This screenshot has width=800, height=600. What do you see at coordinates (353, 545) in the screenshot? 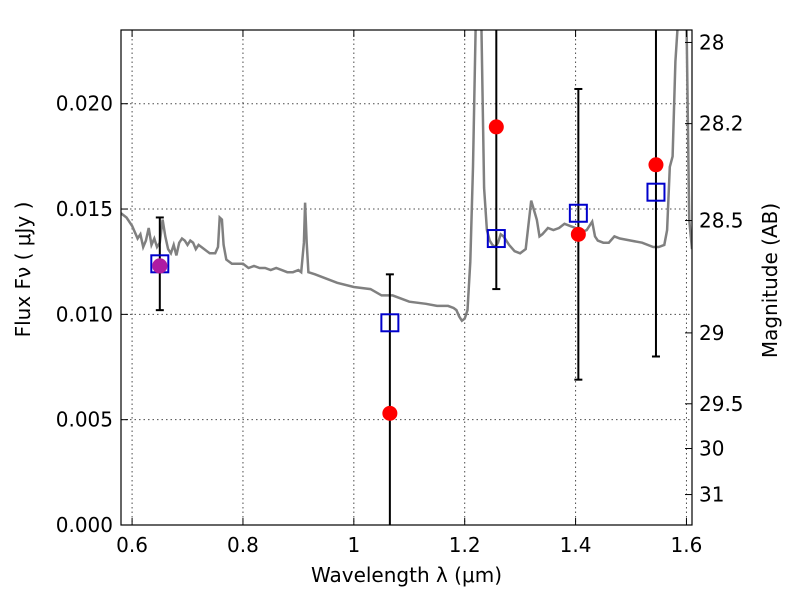
I see `x-tick-label: 1` at bounding box center [353, 545].